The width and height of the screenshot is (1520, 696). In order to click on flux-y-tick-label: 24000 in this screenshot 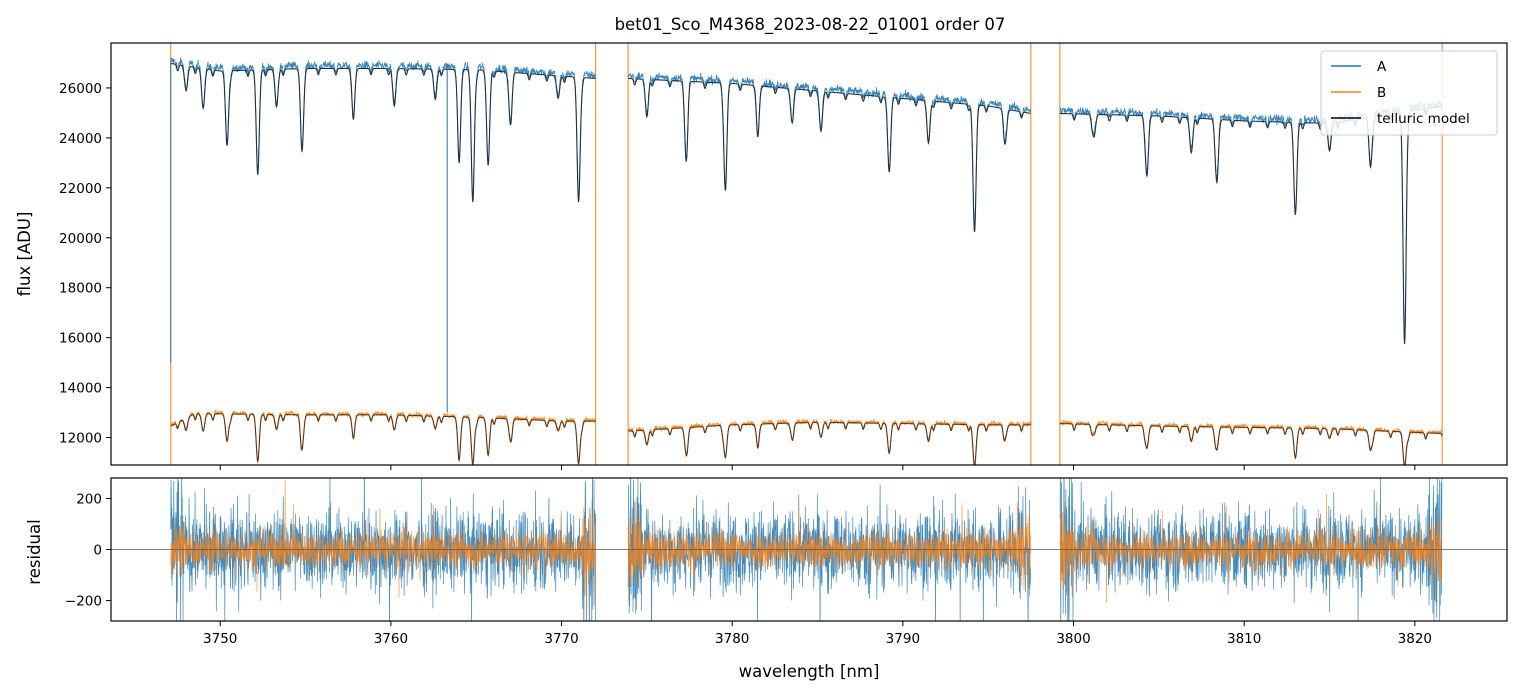, I will do `click(80, 139)`.